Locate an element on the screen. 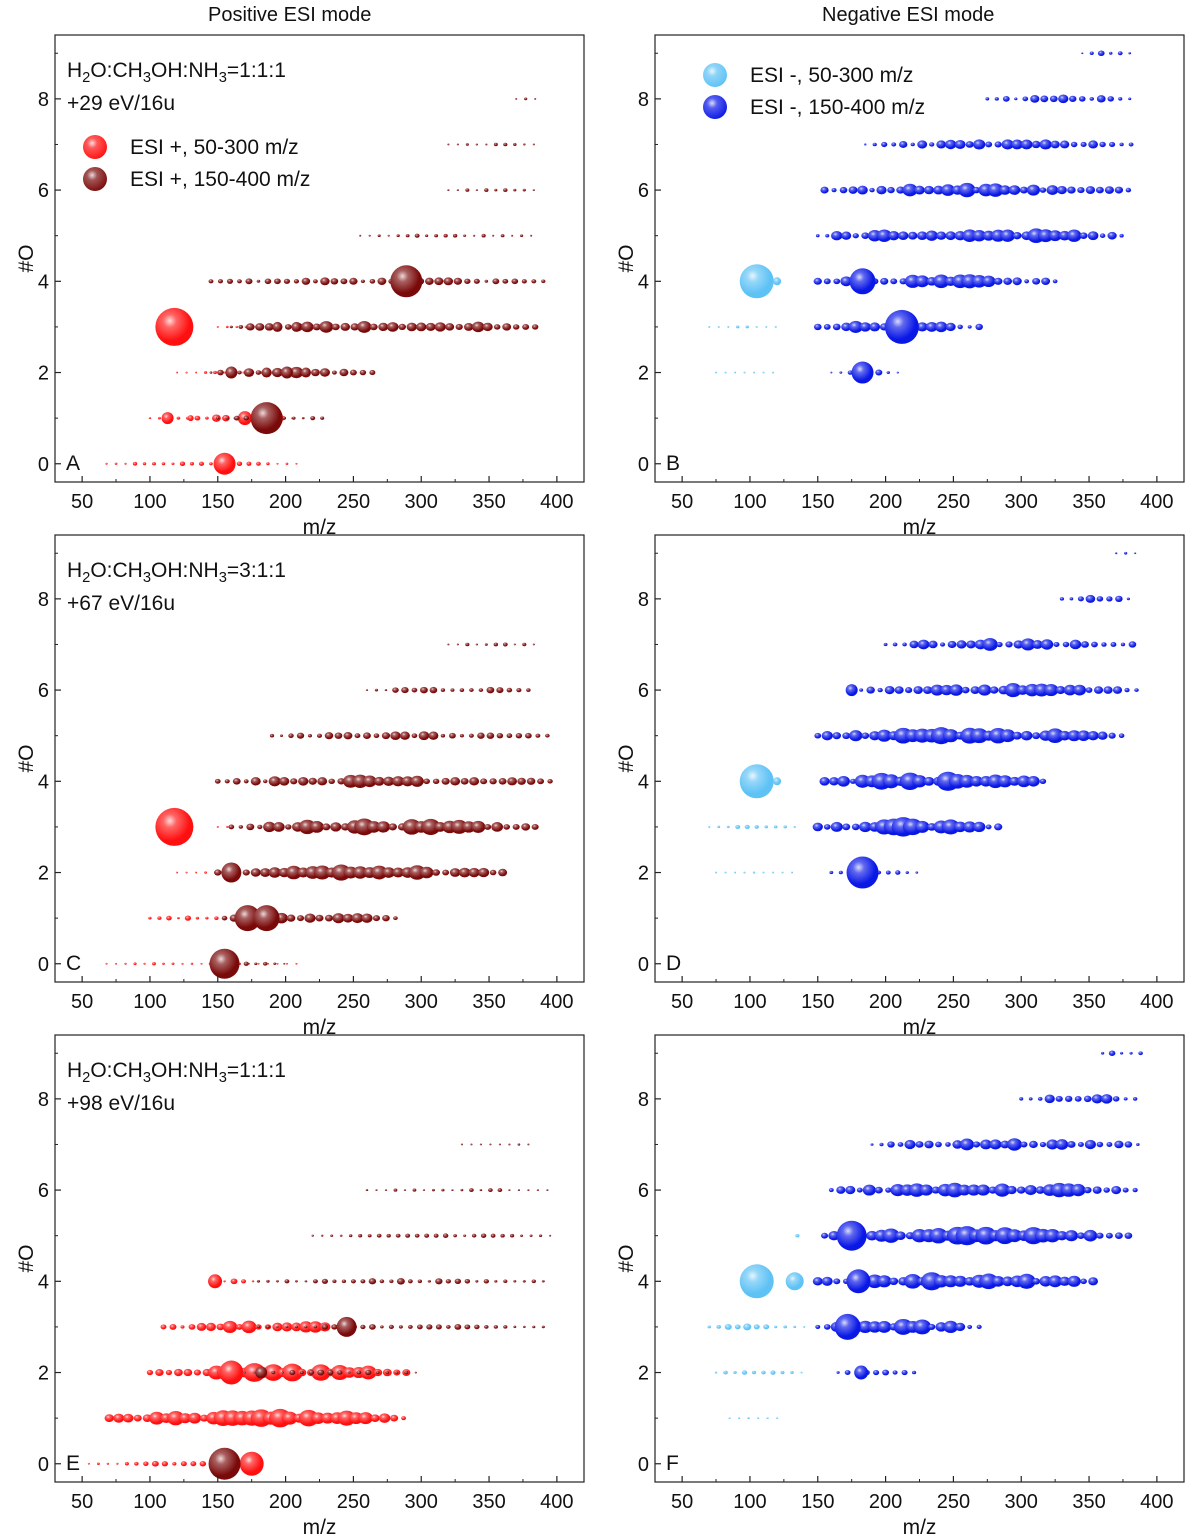  panel-letter: C is located at coordinates (73, 963).